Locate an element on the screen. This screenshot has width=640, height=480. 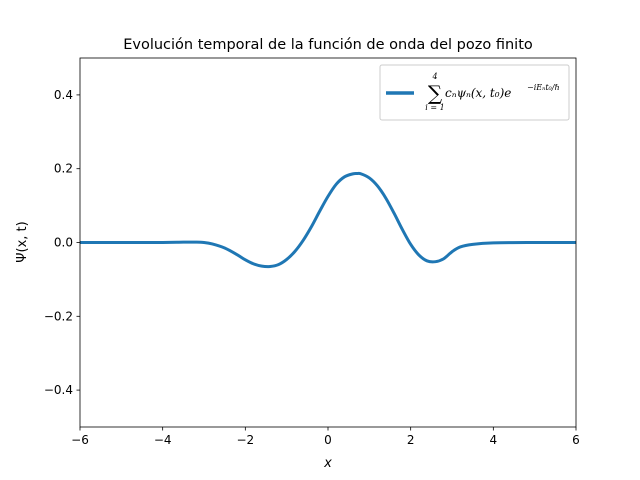
x-tick-label: −4 is located at coordinates (163, 440).